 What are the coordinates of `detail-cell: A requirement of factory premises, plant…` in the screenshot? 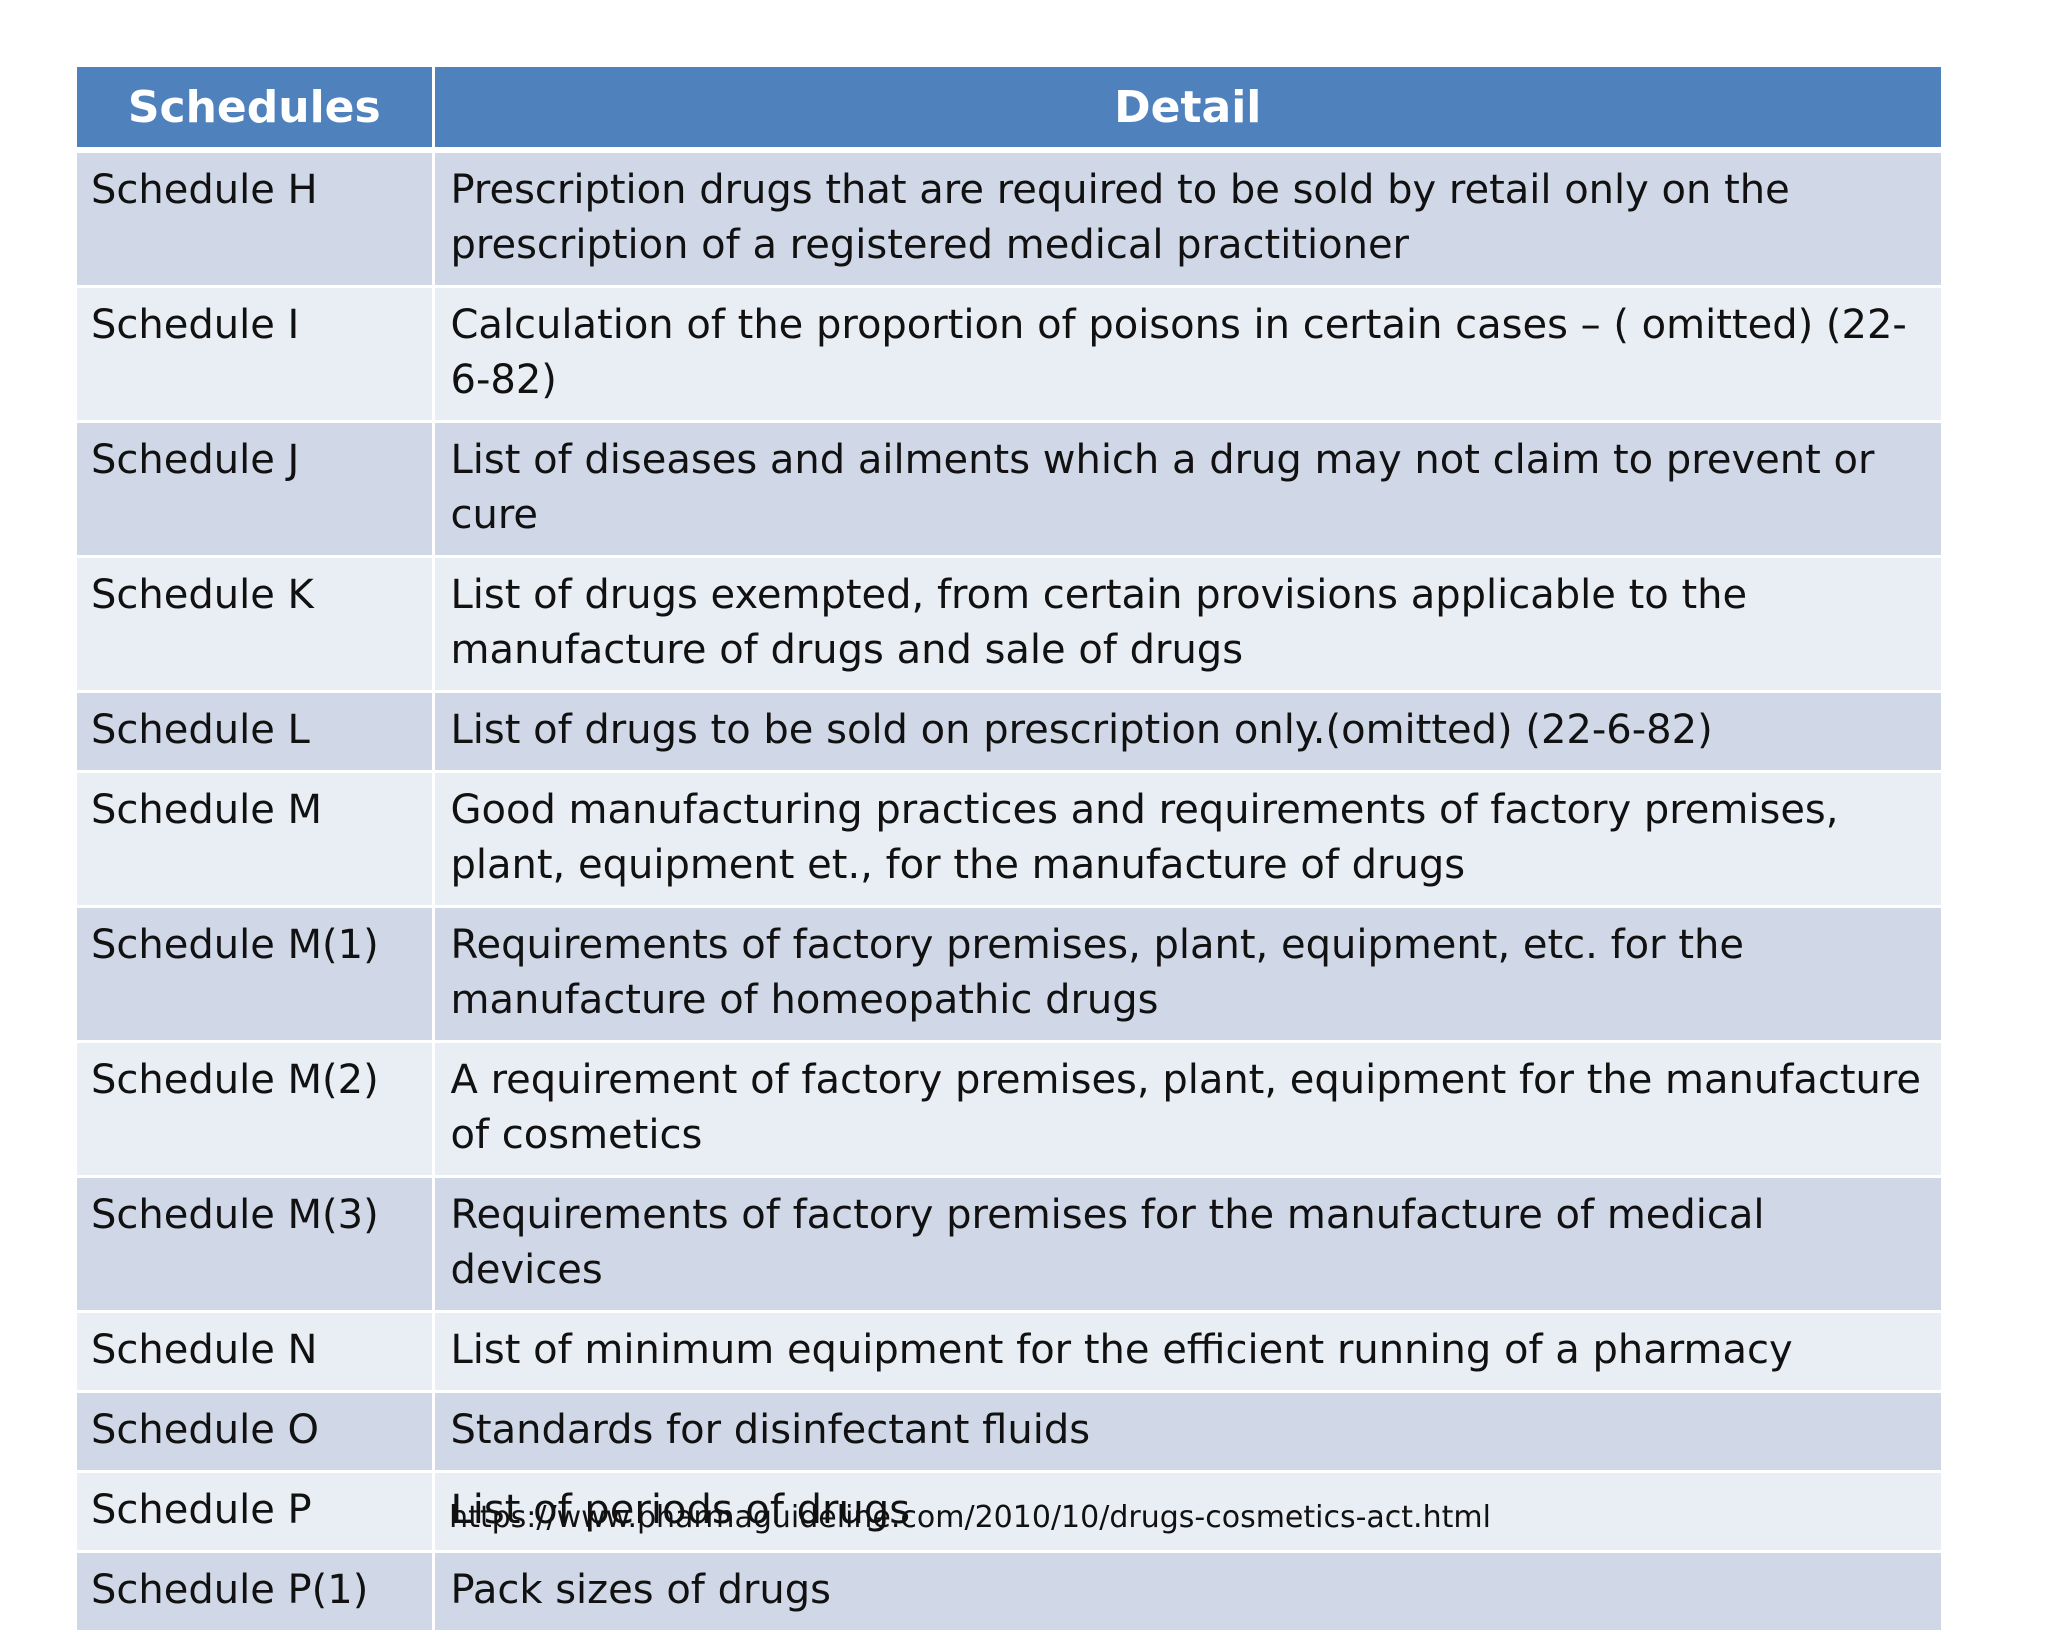 It's located at (1187, 1109).